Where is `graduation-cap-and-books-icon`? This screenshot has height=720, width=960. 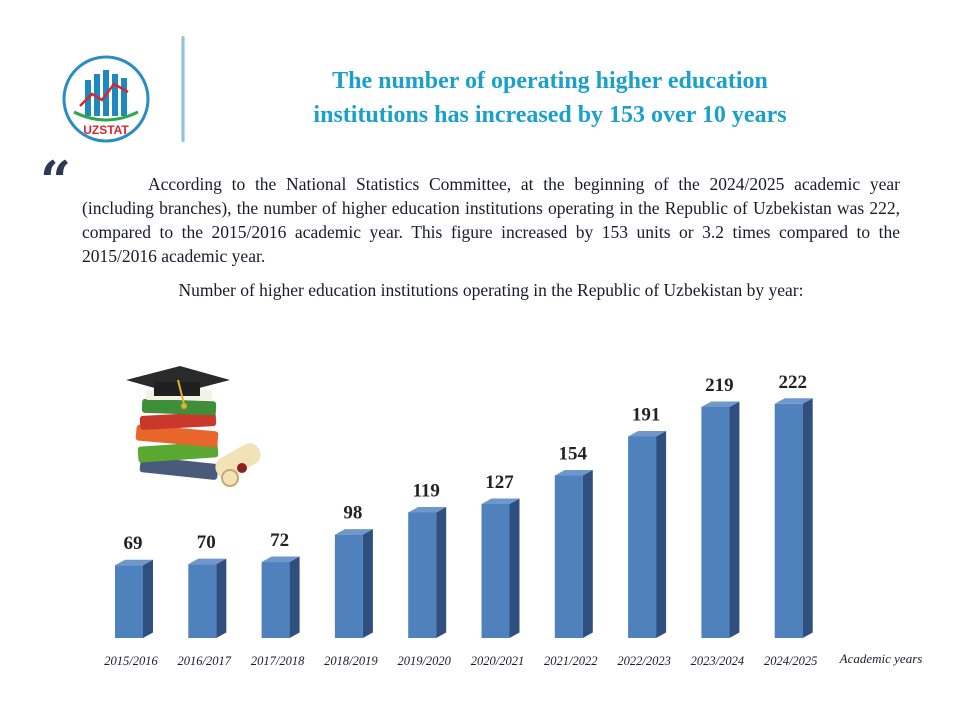
graduation-cap-and-books-icon is located at coordinates (193, 426).